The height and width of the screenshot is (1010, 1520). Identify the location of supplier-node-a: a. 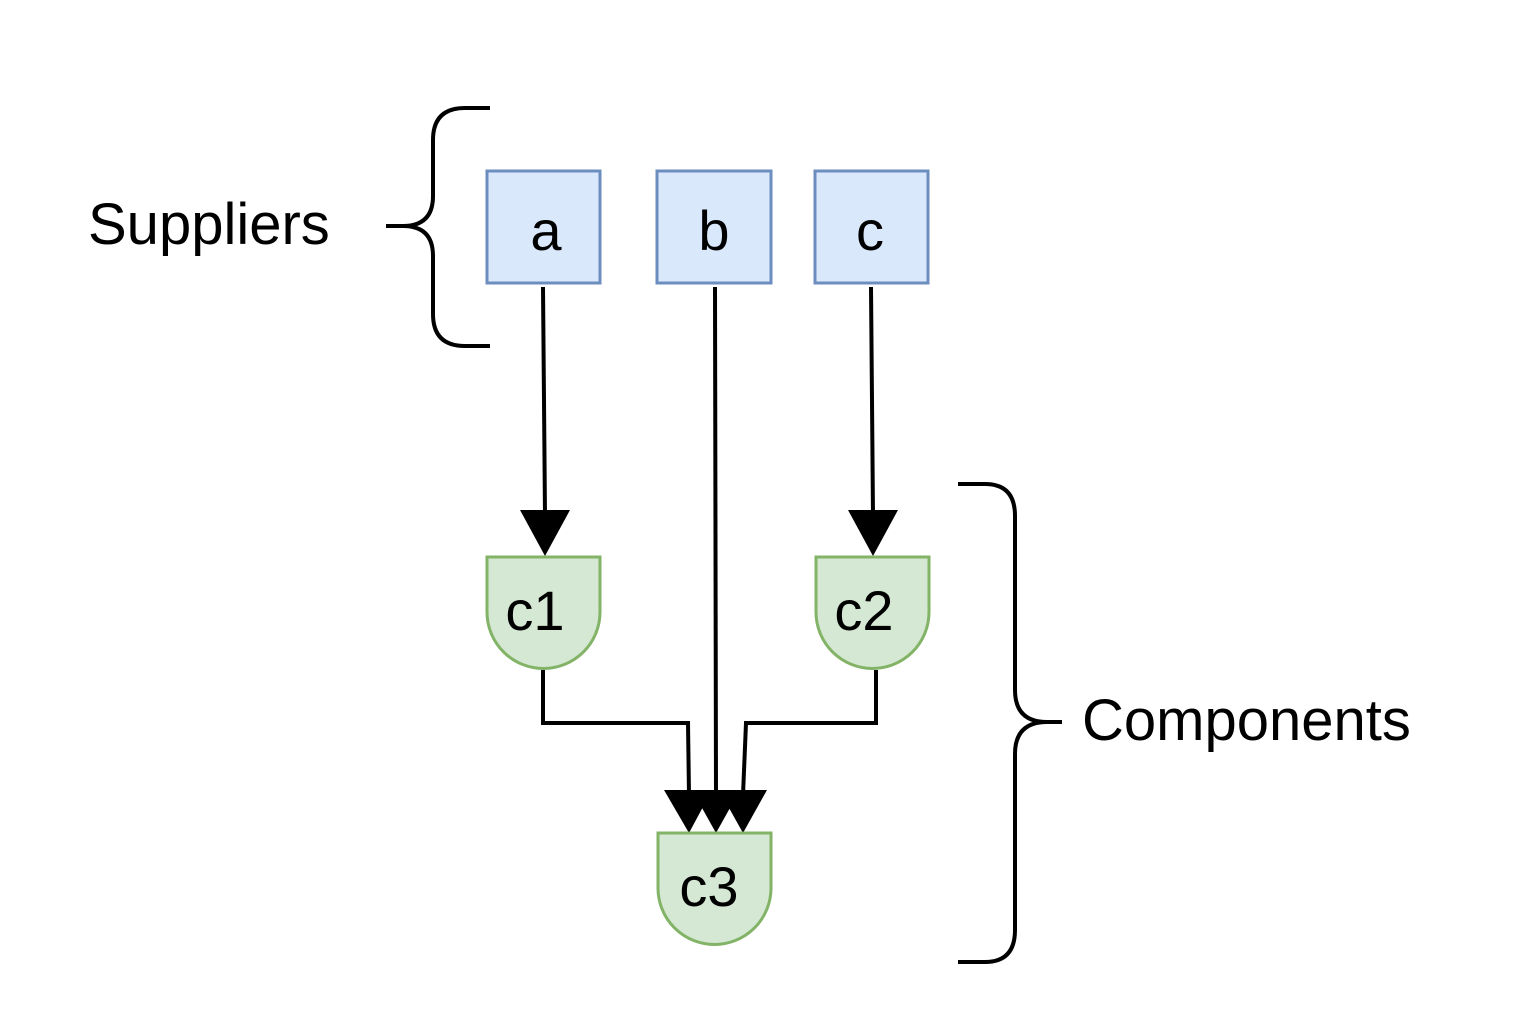
(543, 227).